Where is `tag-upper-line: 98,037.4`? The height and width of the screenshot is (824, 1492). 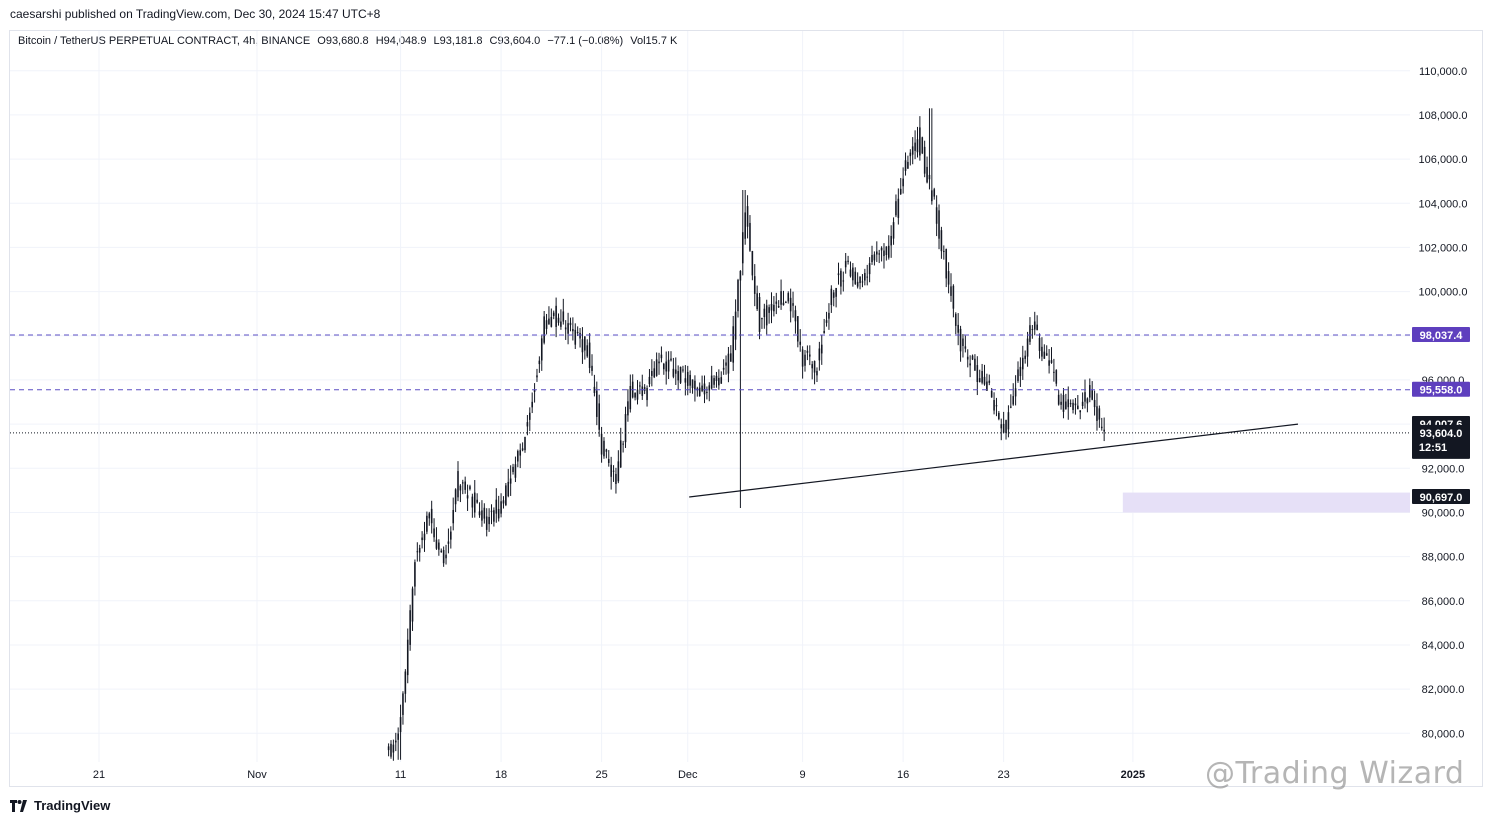
tag-upper-line: 98,037.4 is located at coordinates (1442, 336).